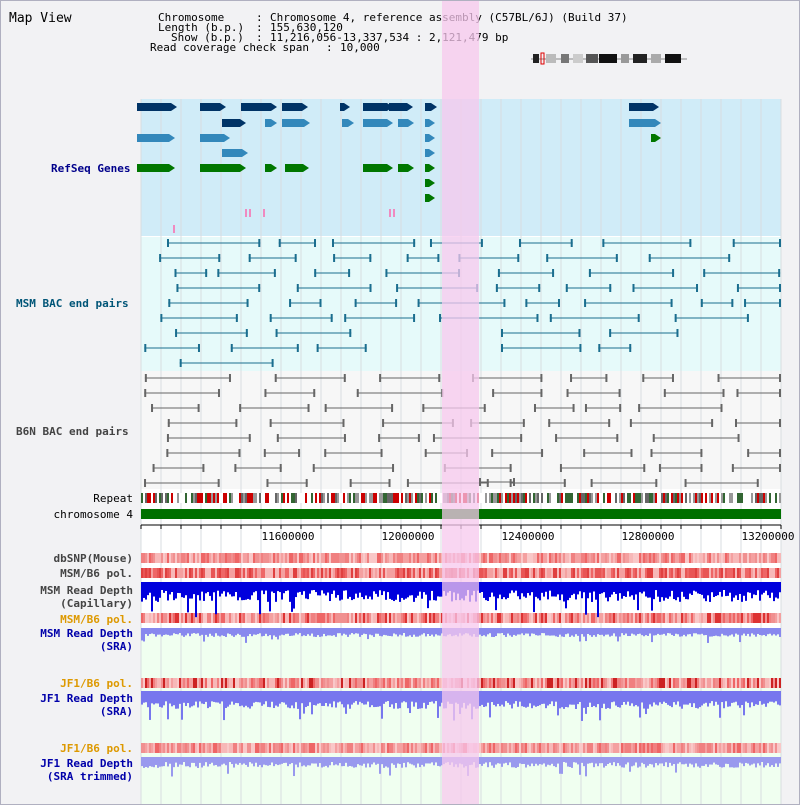  I want to click on track-label-jf1-read-depth-trimmed: JF1 Read Depth (SRA trimmed), so click(86, 770).